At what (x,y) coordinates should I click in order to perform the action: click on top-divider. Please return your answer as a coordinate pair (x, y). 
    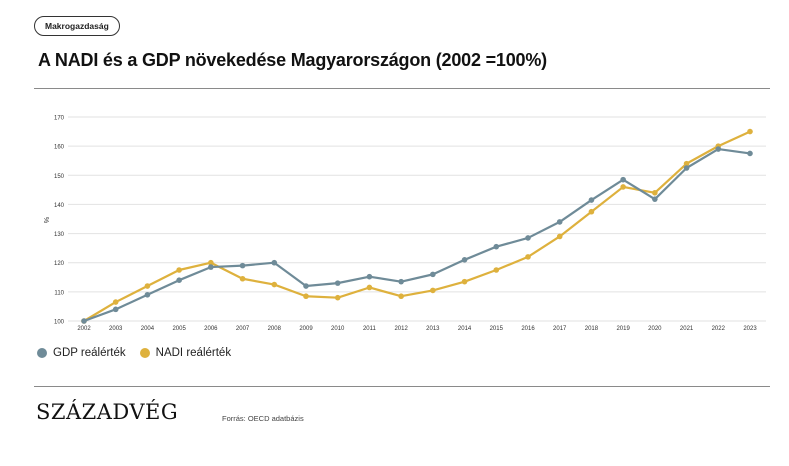
    Looking at the image, I should click on (402, 88).